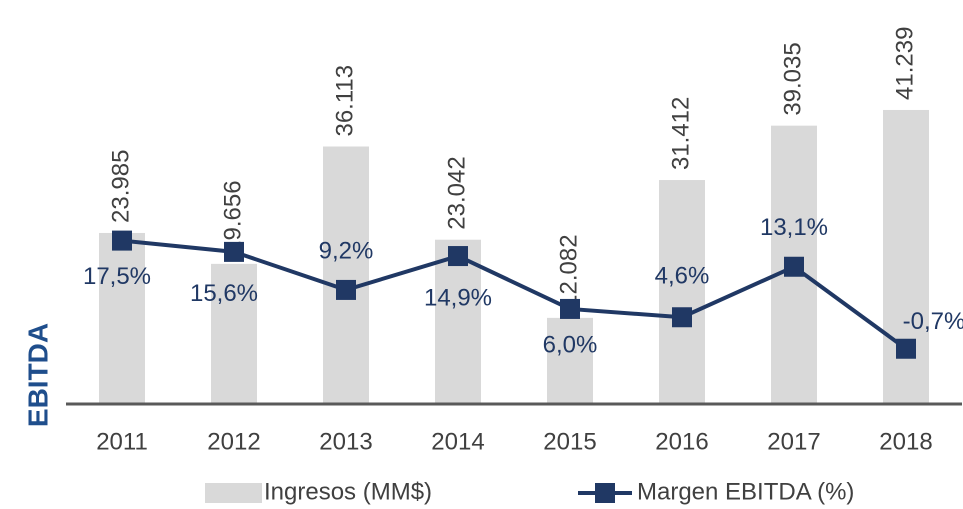  I want to click on bar-value-label: 19.656, so click(232, 216).